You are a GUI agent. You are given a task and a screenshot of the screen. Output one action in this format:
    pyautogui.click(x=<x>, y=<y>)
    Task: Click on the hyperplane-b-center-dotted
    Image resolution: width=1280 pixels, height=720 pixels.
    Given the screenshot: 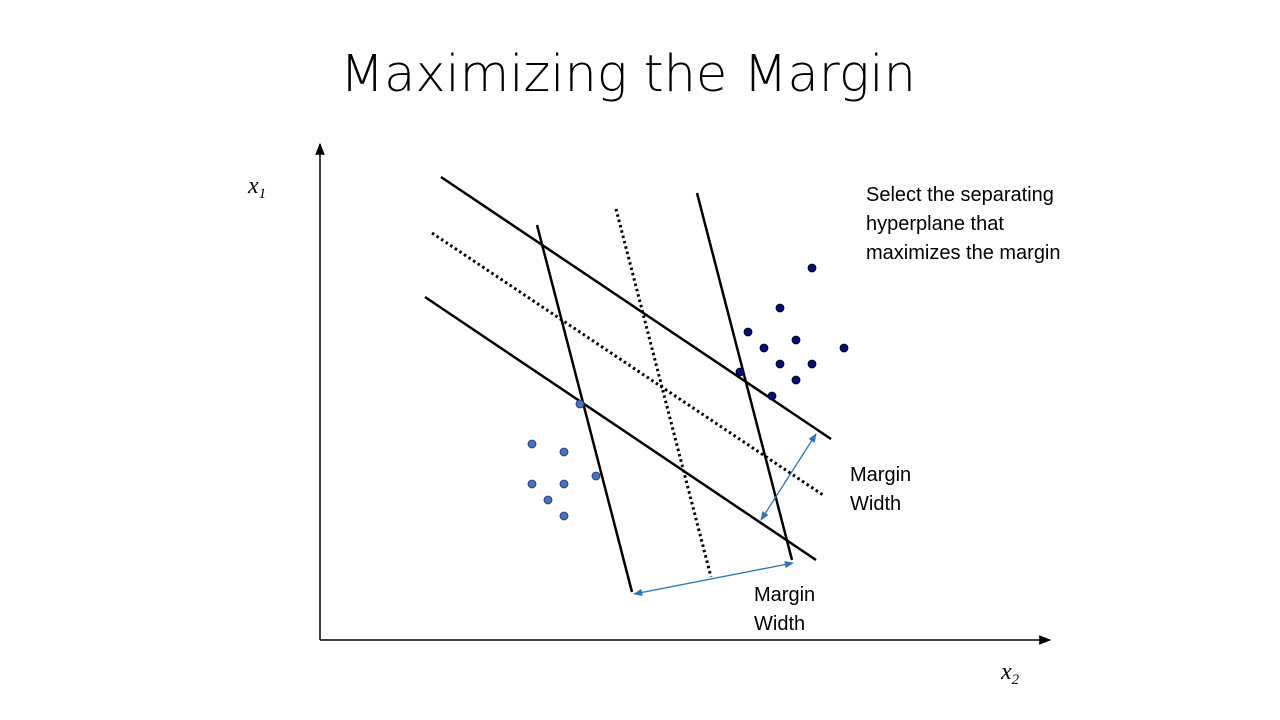 What is the action you would take?
    pyautogui.click(x=663, y=393)
    